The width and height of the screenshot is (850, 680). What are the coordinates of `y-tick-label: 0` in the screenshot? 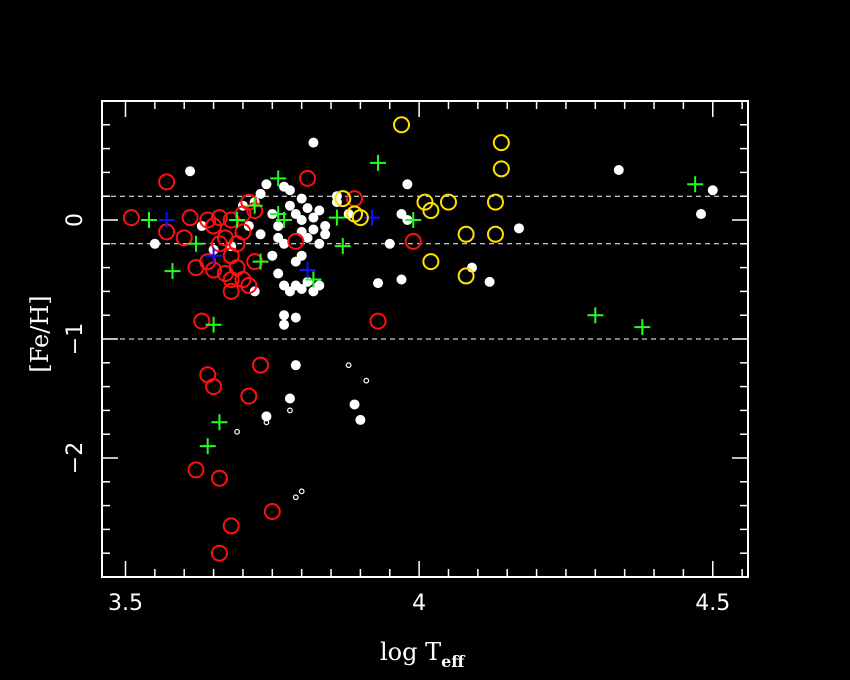 It's located at (75, 220).